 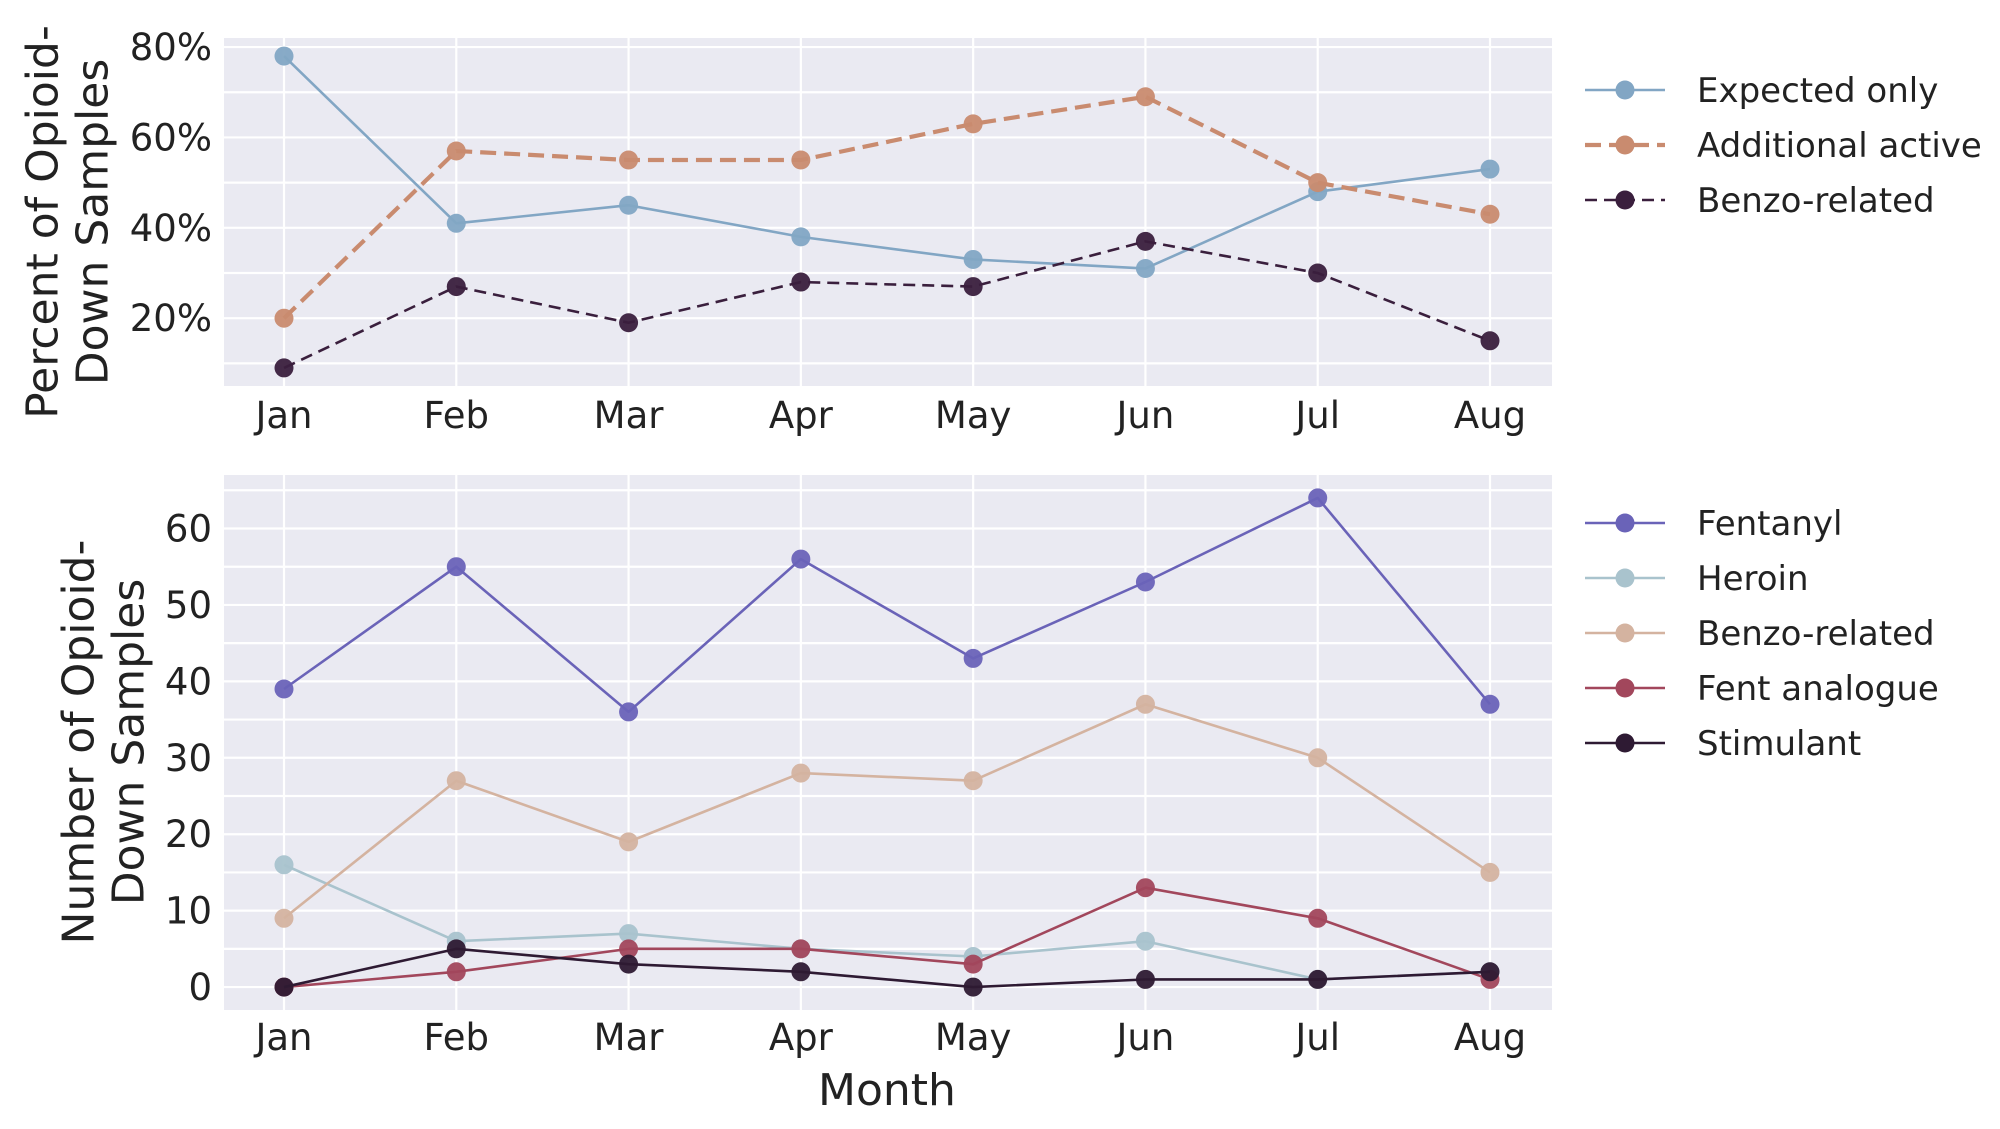 I want to click on y-tick-label: 30, so click(x=188, y=758).